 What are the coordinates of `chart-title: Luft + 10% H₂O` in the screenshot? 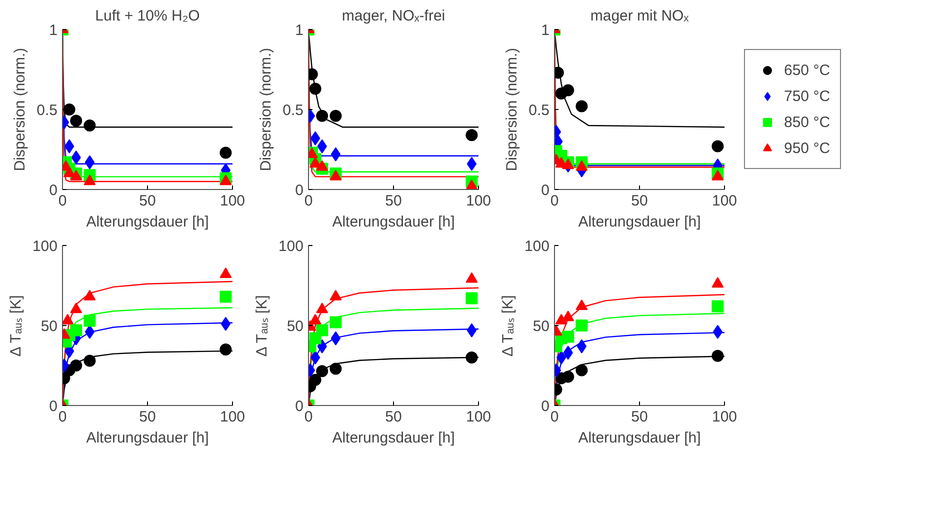 It's located at (147, 16).